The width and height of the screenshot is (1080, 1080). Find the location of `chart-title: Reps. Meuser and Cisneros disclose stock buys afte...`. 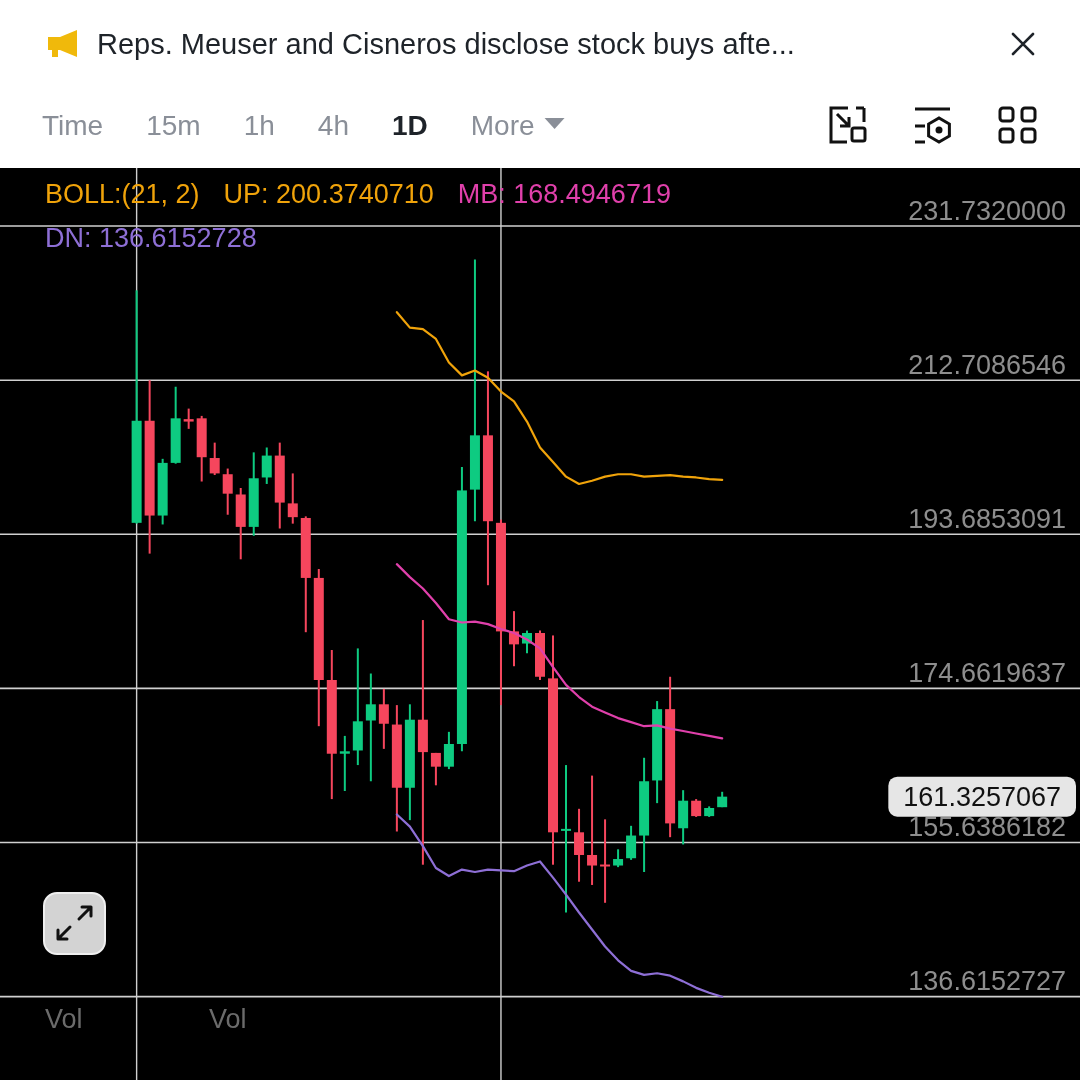

chart-title: Reps. Meuser and Cisneros disclose stock buys afte... is located at coordinates (446, 44).